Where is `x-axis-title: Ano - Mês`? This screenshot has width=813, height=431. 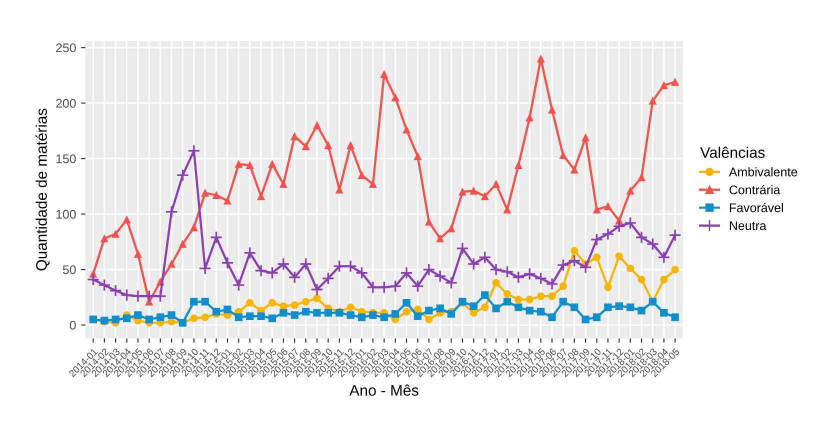 x-axis-title: Ano - Mês is located at coordinates (383, 390).